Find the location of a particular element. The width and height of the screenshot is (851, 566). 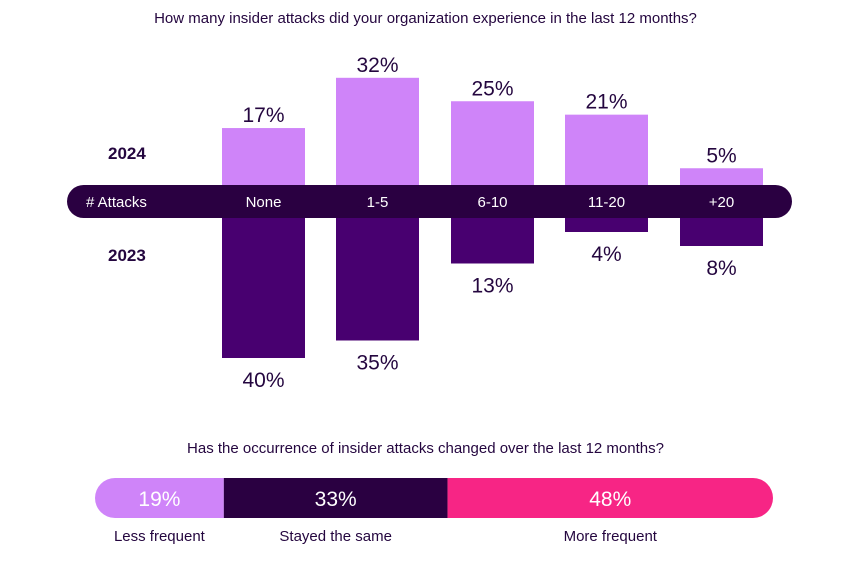

value-label-2024: 32% is located at coordinates (377, 65).